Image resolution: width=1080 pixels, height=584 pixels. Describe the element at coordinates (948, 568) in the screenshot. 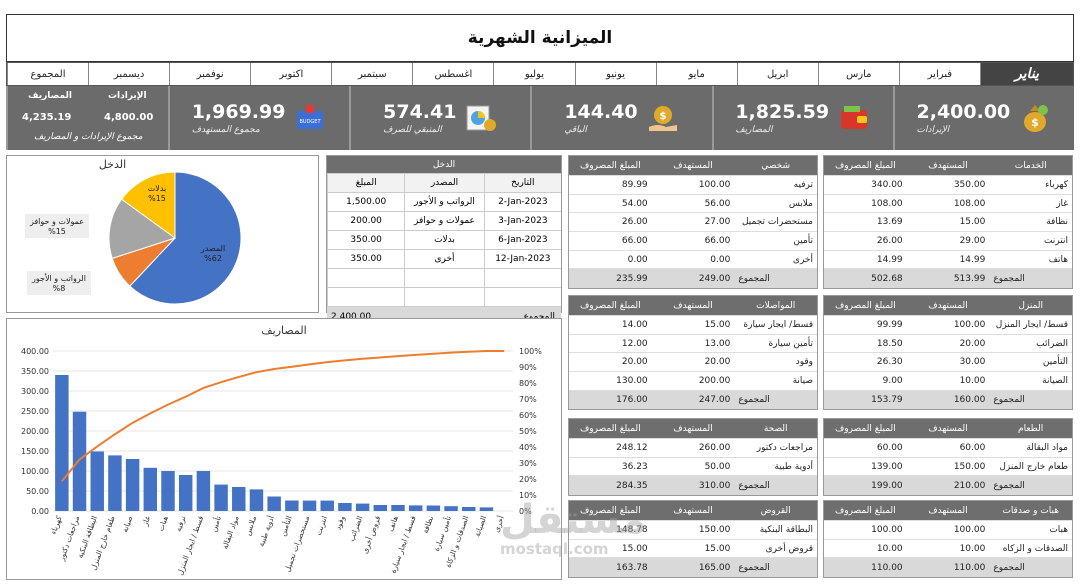

I see `gifts-total: المجموع 110.00 110.00` at that location.